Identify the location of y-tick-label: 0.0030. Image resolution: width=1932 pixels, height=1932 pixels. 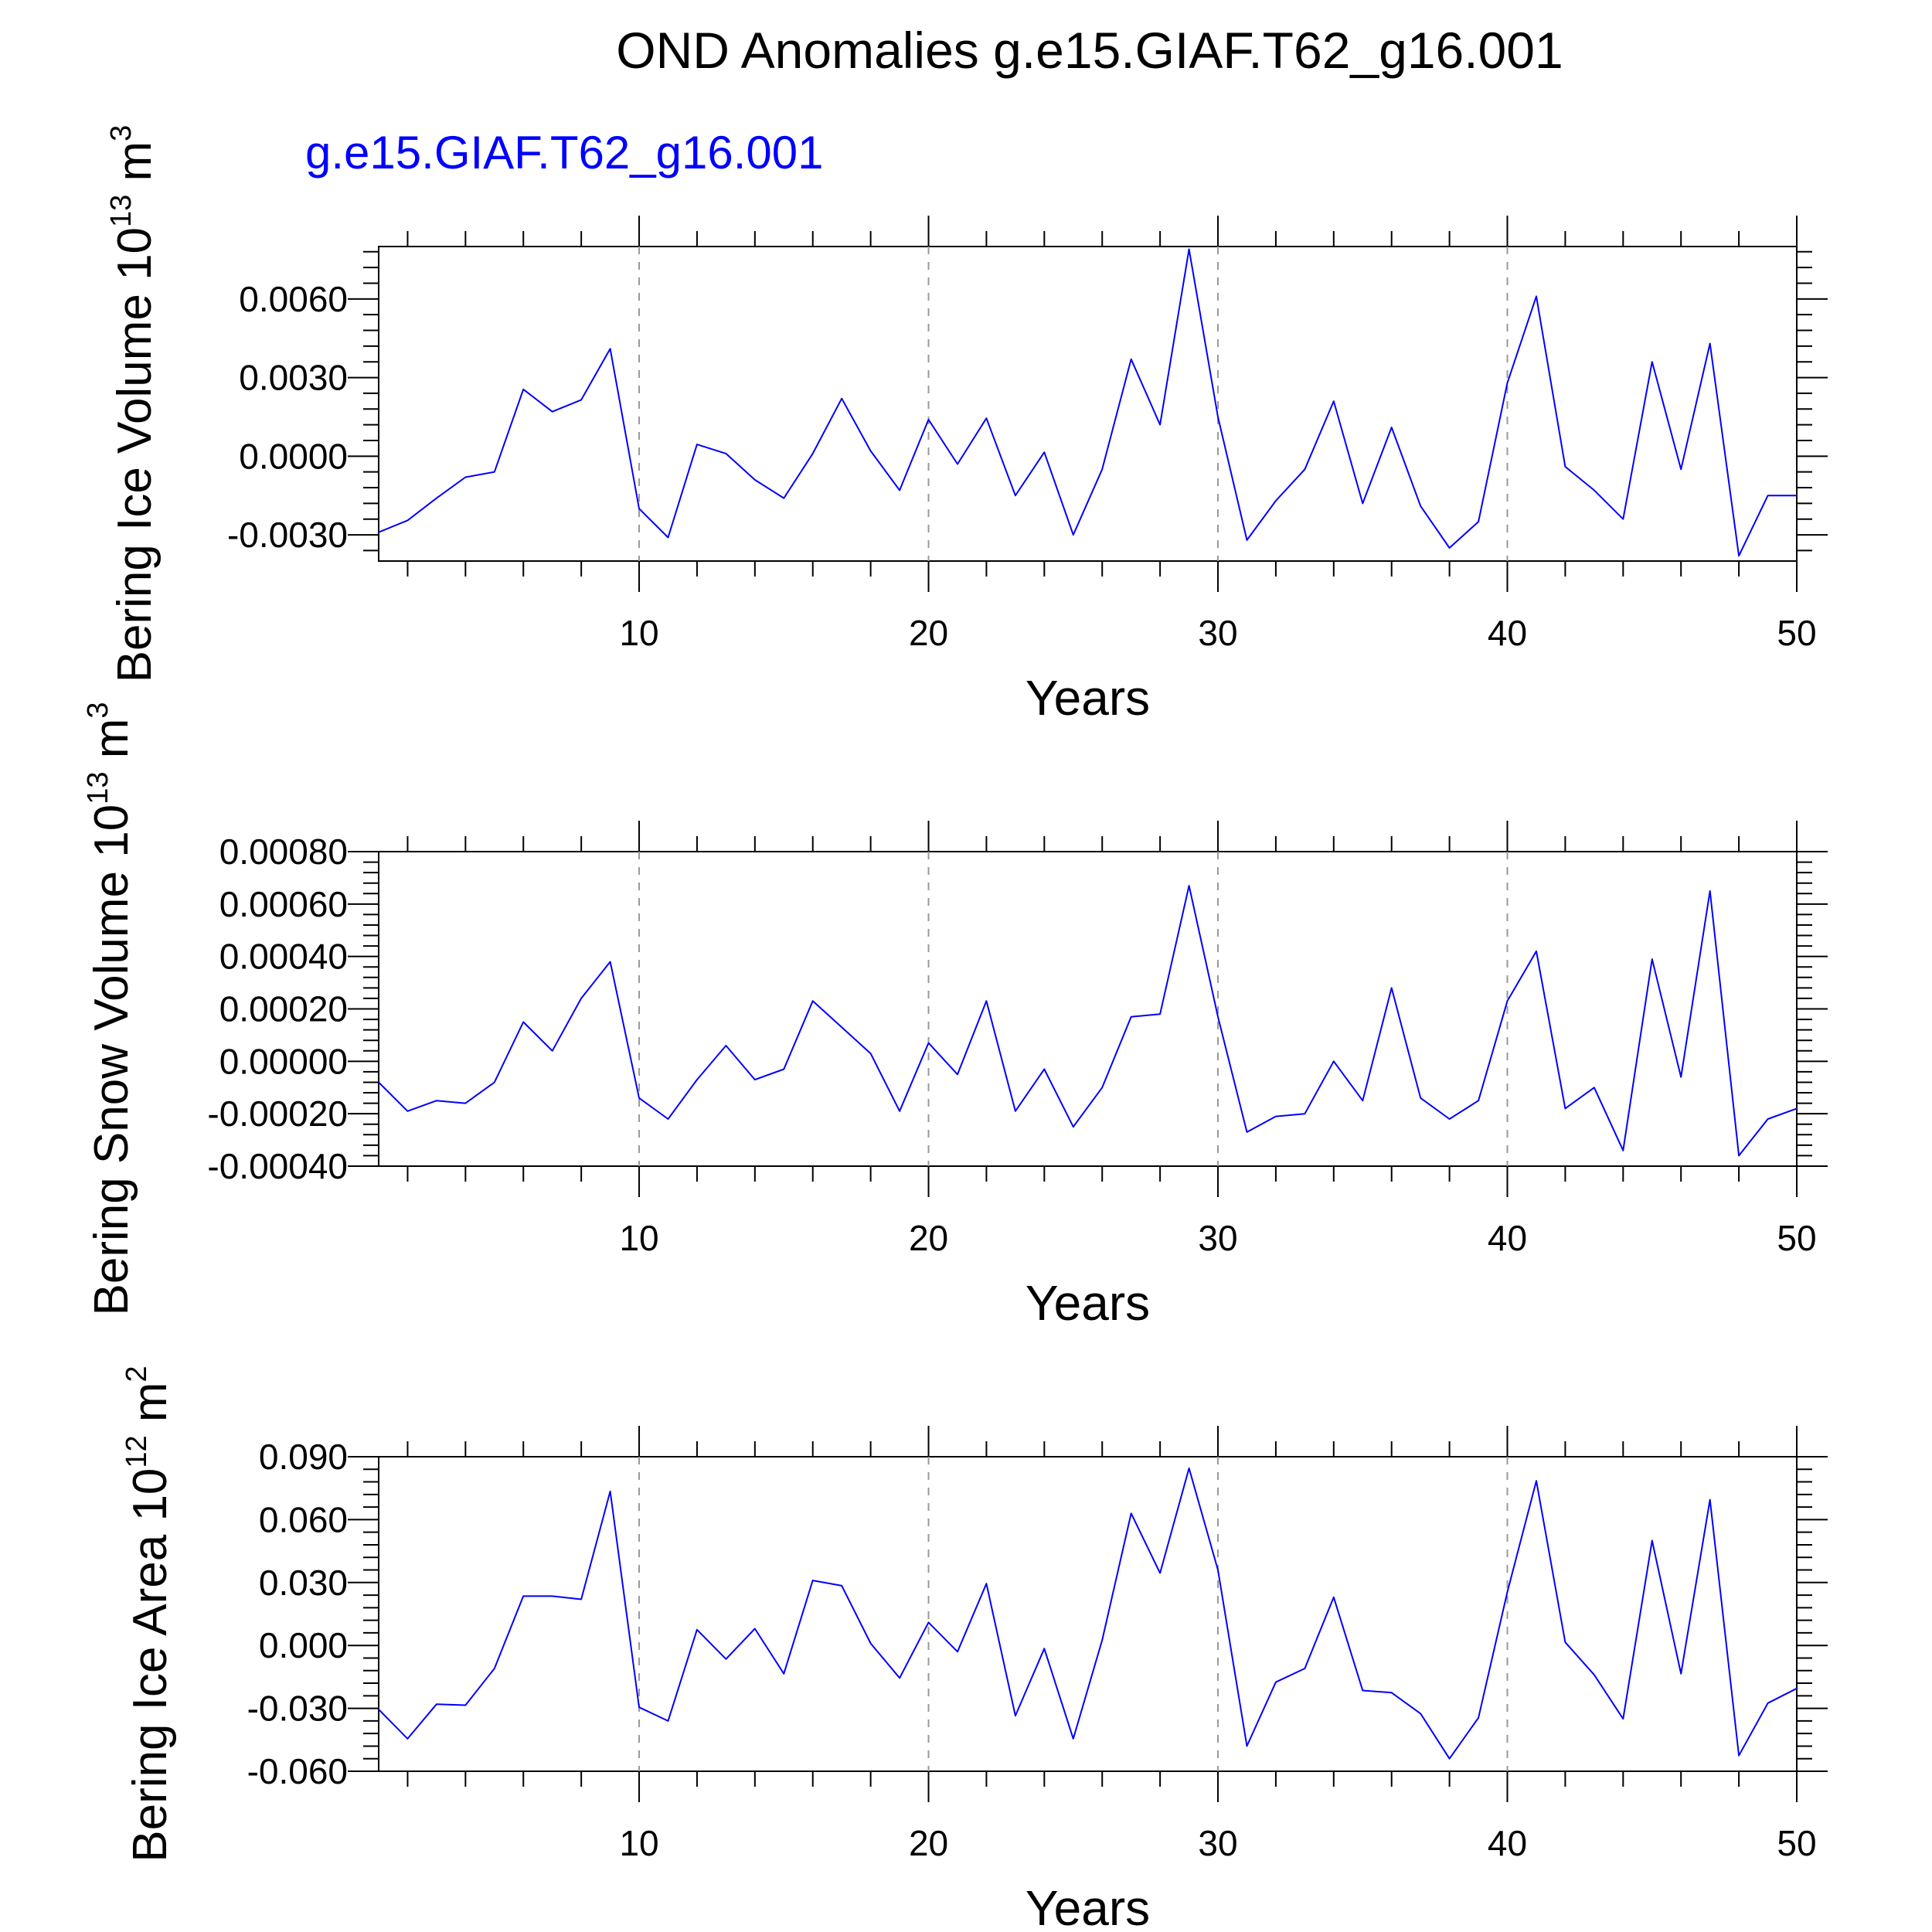
(294, 378).